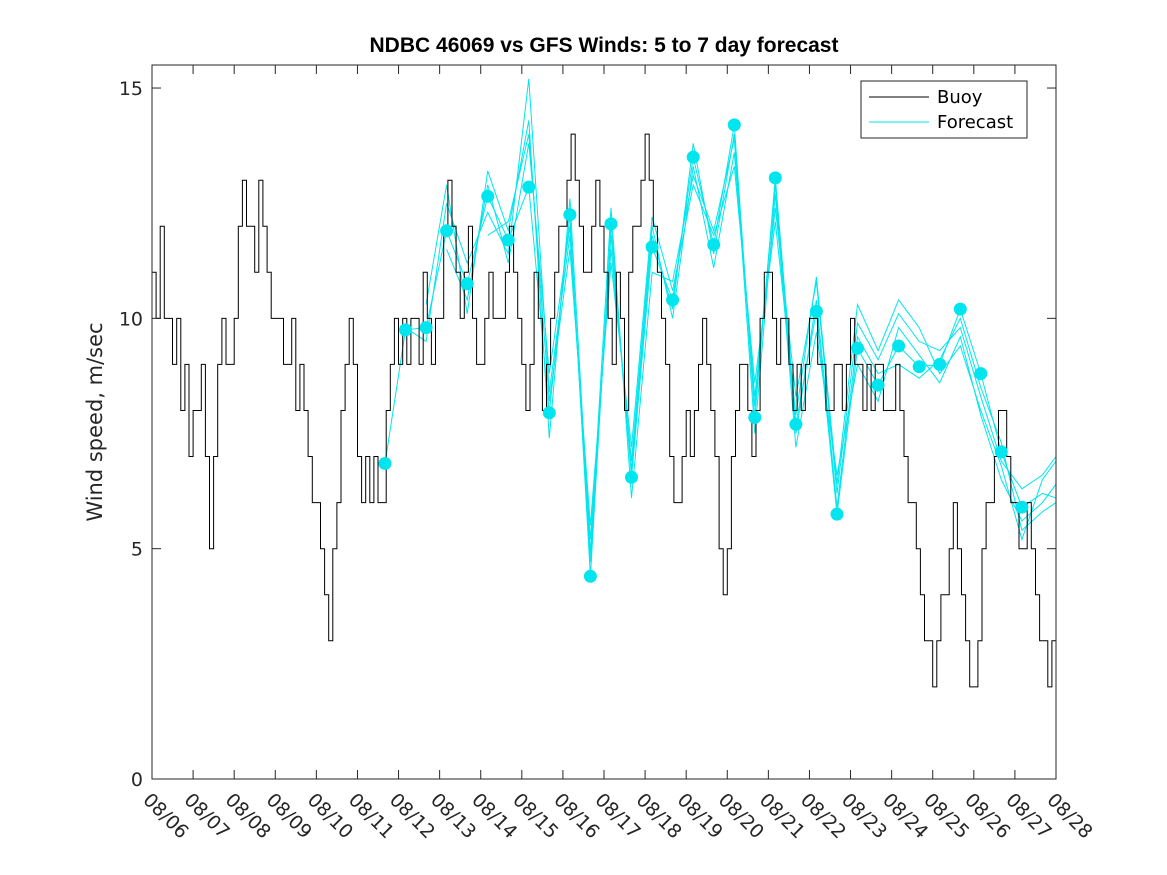 The image size is (1167, 875). Describe the element at coordinates (131, 319) in the screenshot. I see `y-tick-label: 10` at that location.